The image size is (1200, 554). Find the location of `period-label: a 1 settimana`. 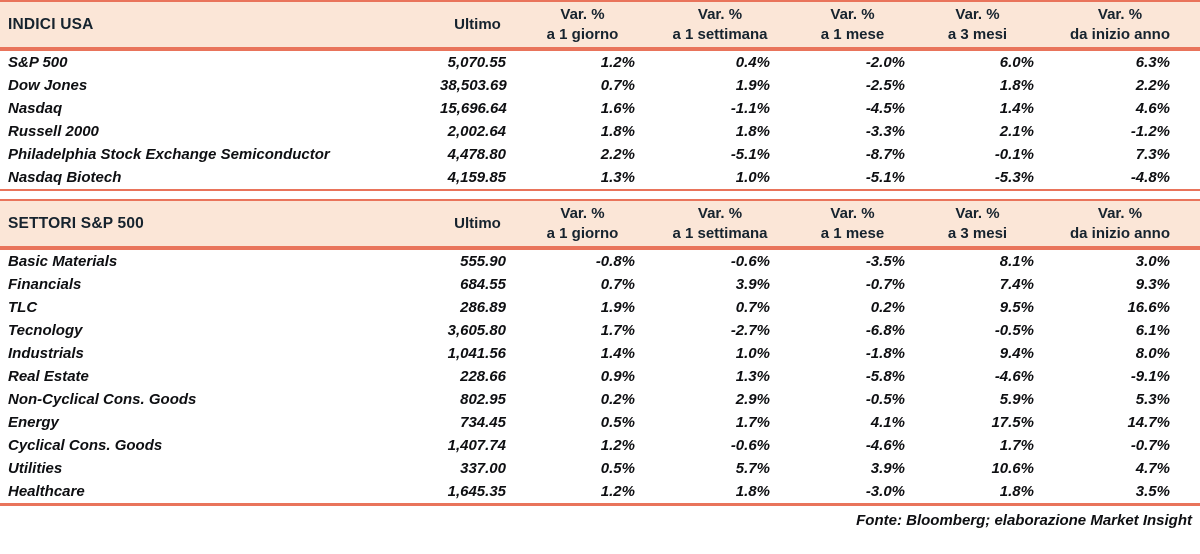

period-label: a 1 settimana is located at coordinates (720, 34).